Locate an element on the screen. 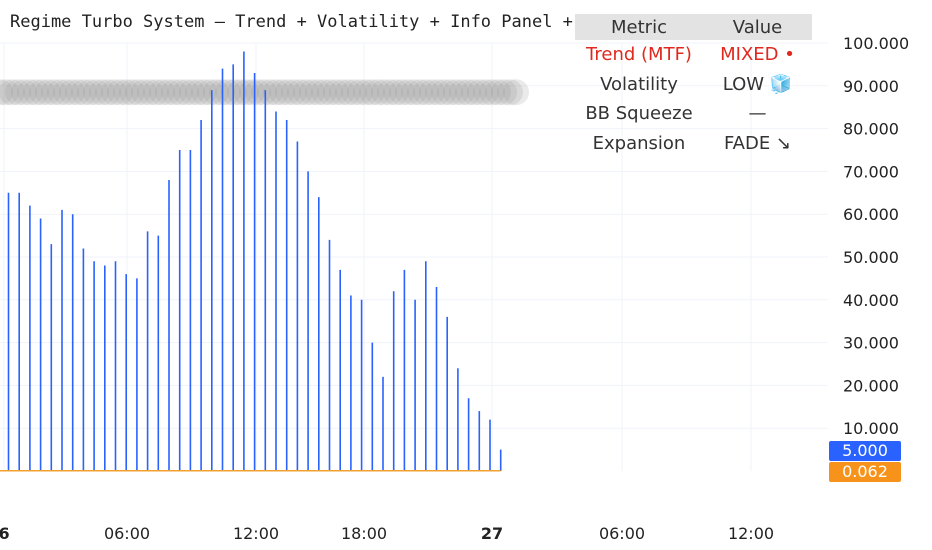 This screenshot has width=932, height=550. bb-squeeze-metric: BB Squeeze is located at coordinates (639, 114).